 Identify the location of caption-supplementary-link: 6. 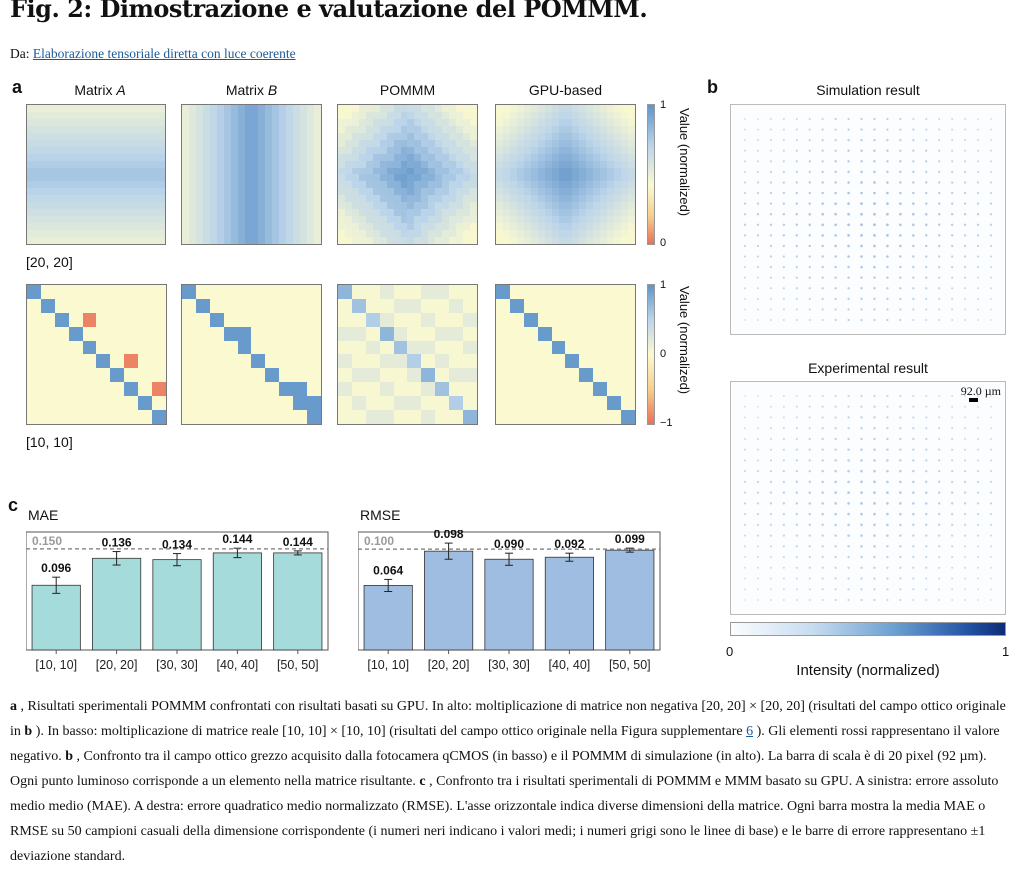
(750, 731).